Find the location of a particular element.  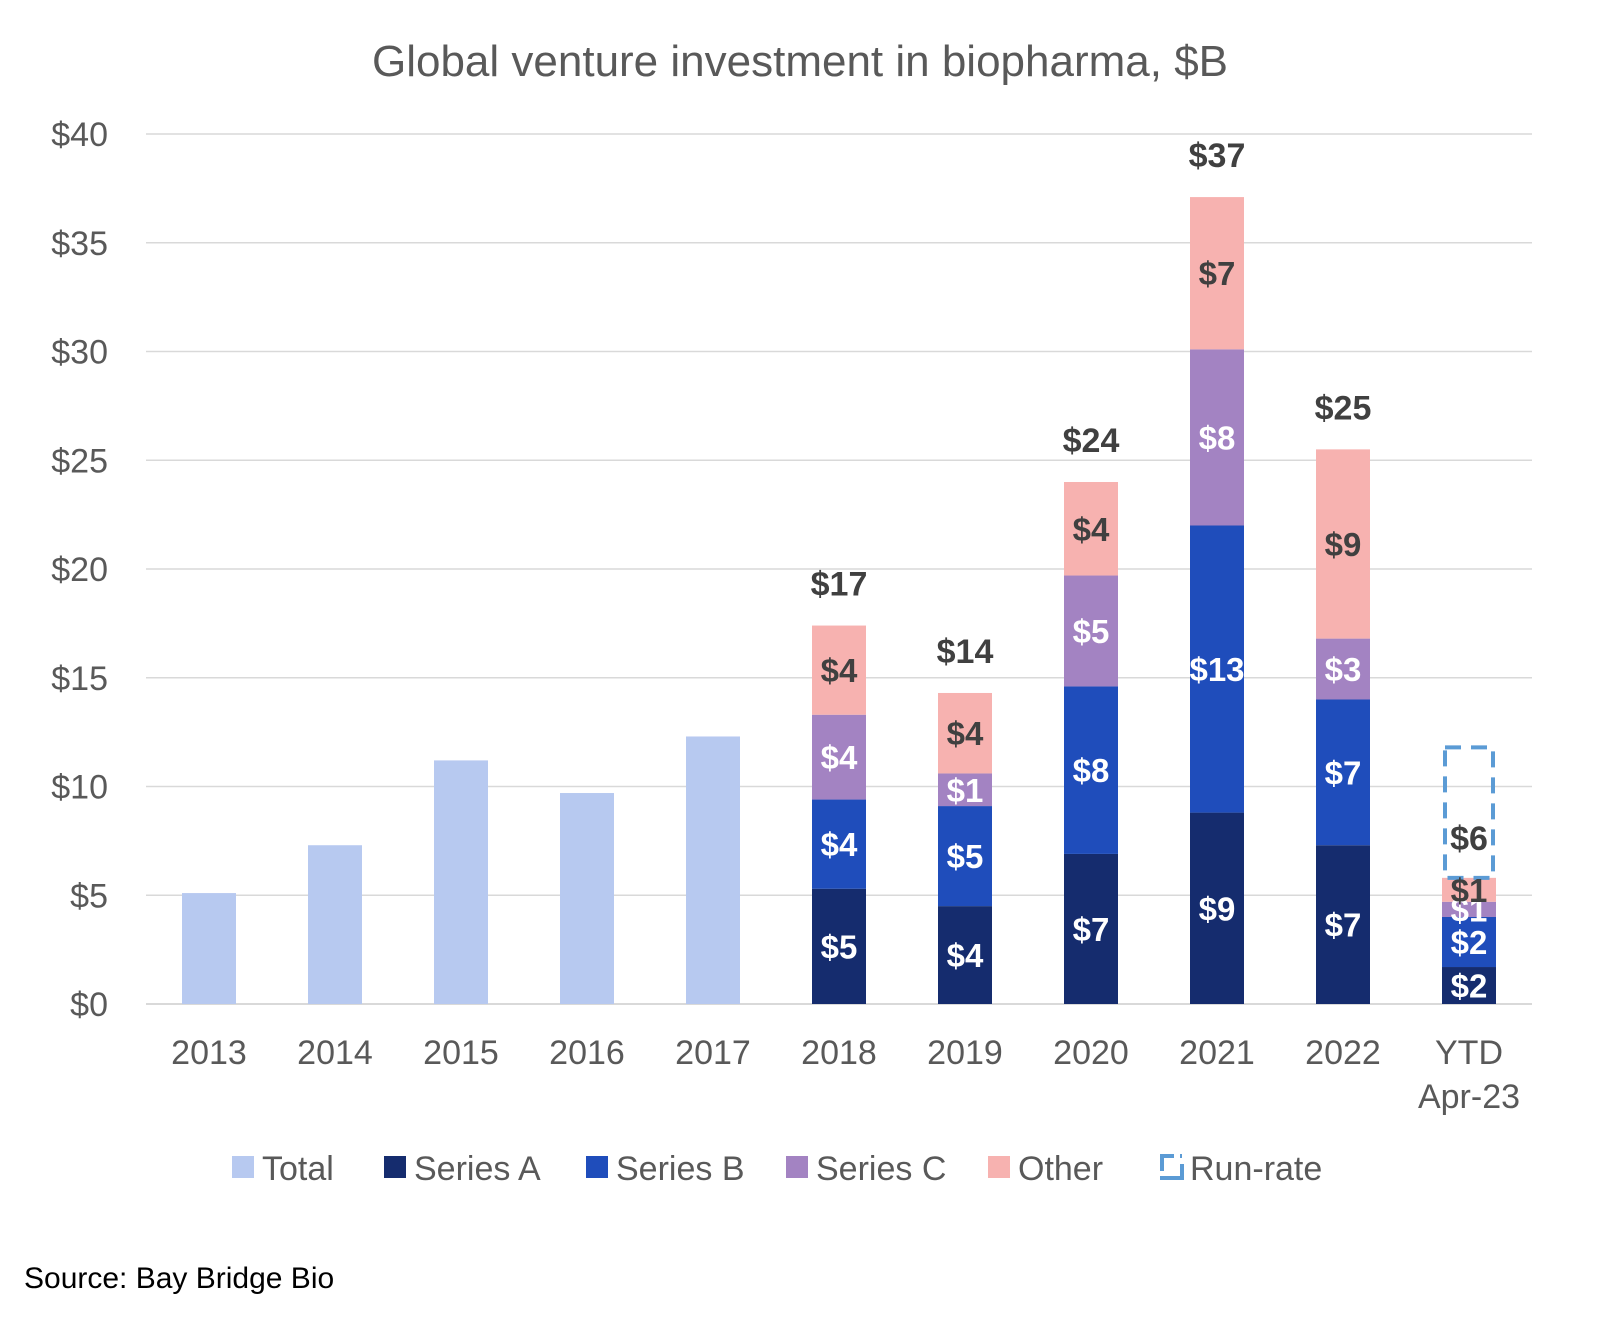

segment-label-series_a: $4 is located at coordinates (965, 955).